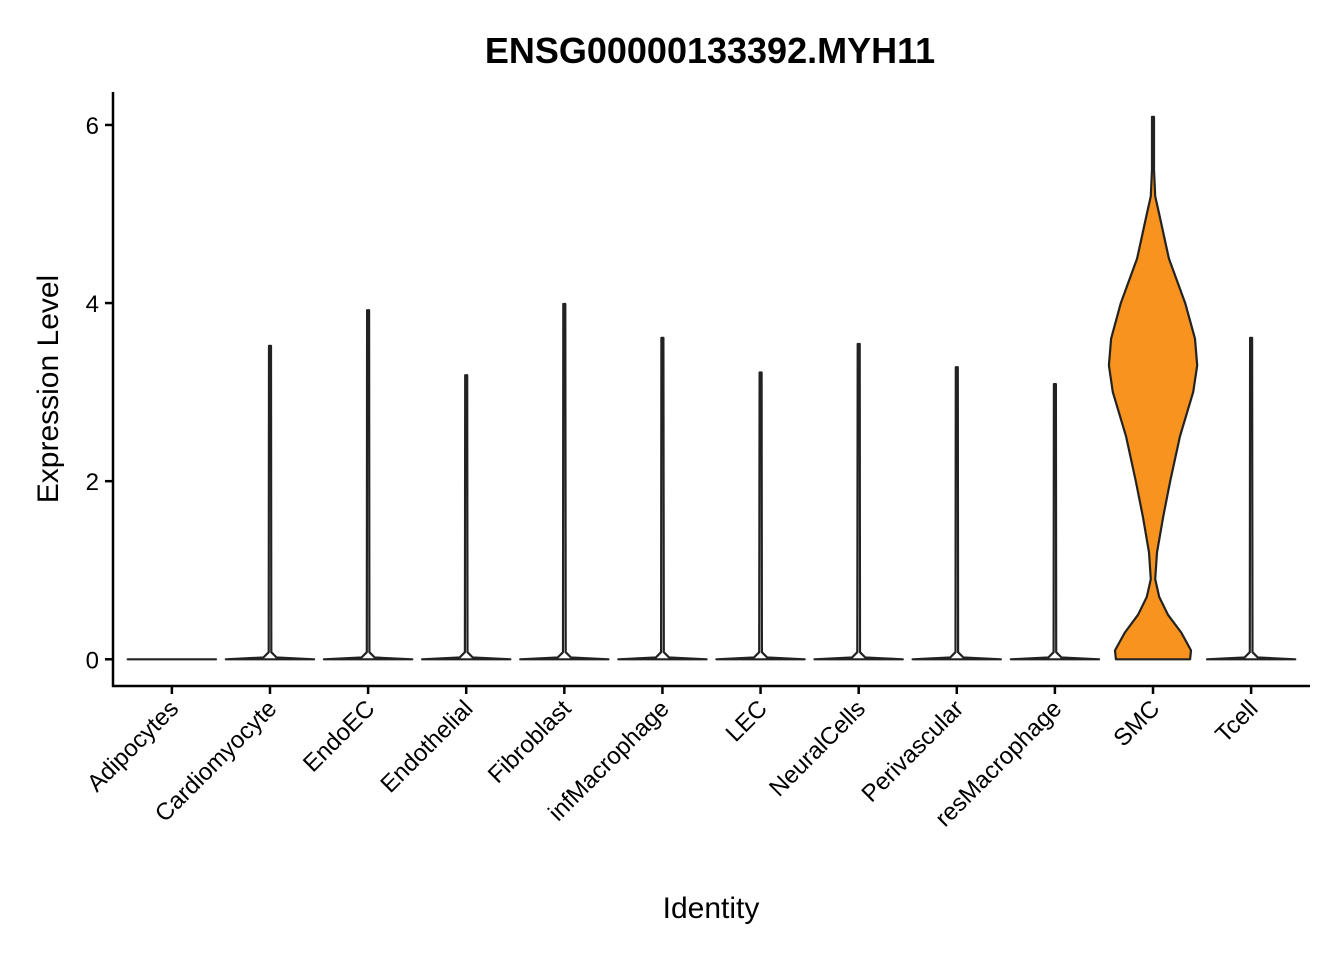 The height and width of the screenshot is (960, 1344). What do you see at coordinates (48, 389) in the screenshot?
I see `y-axis-title: Expression Level` at bounding box center [48, 389].